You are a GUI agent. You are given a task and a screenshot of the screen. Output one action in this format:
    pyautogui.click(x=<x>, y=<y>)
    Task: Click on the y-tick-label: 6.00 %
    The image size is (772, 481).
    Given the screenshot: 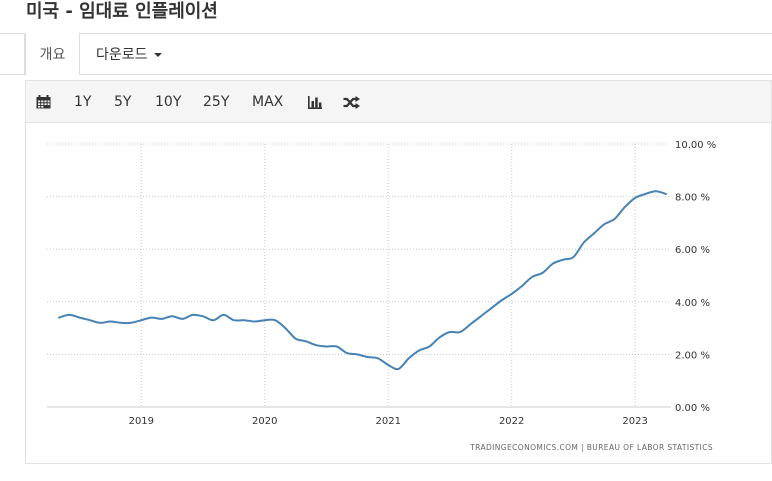 What is the action you would take?
    pyautogui.click(x=692, y=250)
    